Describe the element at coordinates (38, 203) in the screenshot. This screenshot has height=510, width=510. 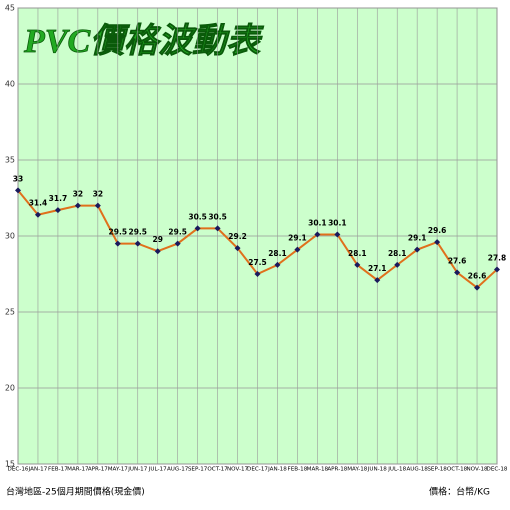
I see `value-label: 31.4` at that location.